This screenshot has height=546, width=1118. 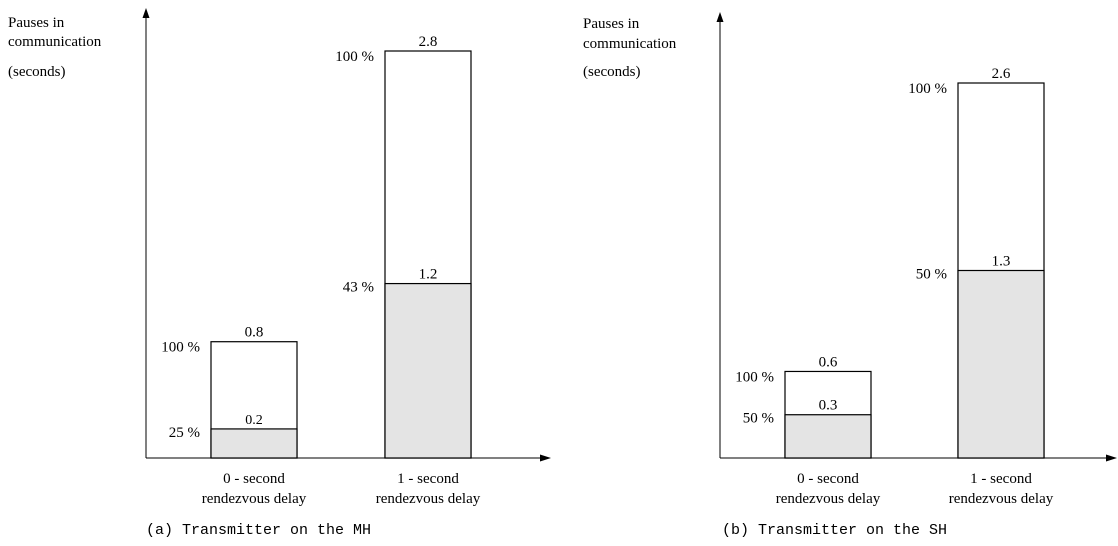 What do you see at coordinates (254, 420) in the screenshot?
I see `part-value-label-0: 0.2` at bounding box center [254, 420].